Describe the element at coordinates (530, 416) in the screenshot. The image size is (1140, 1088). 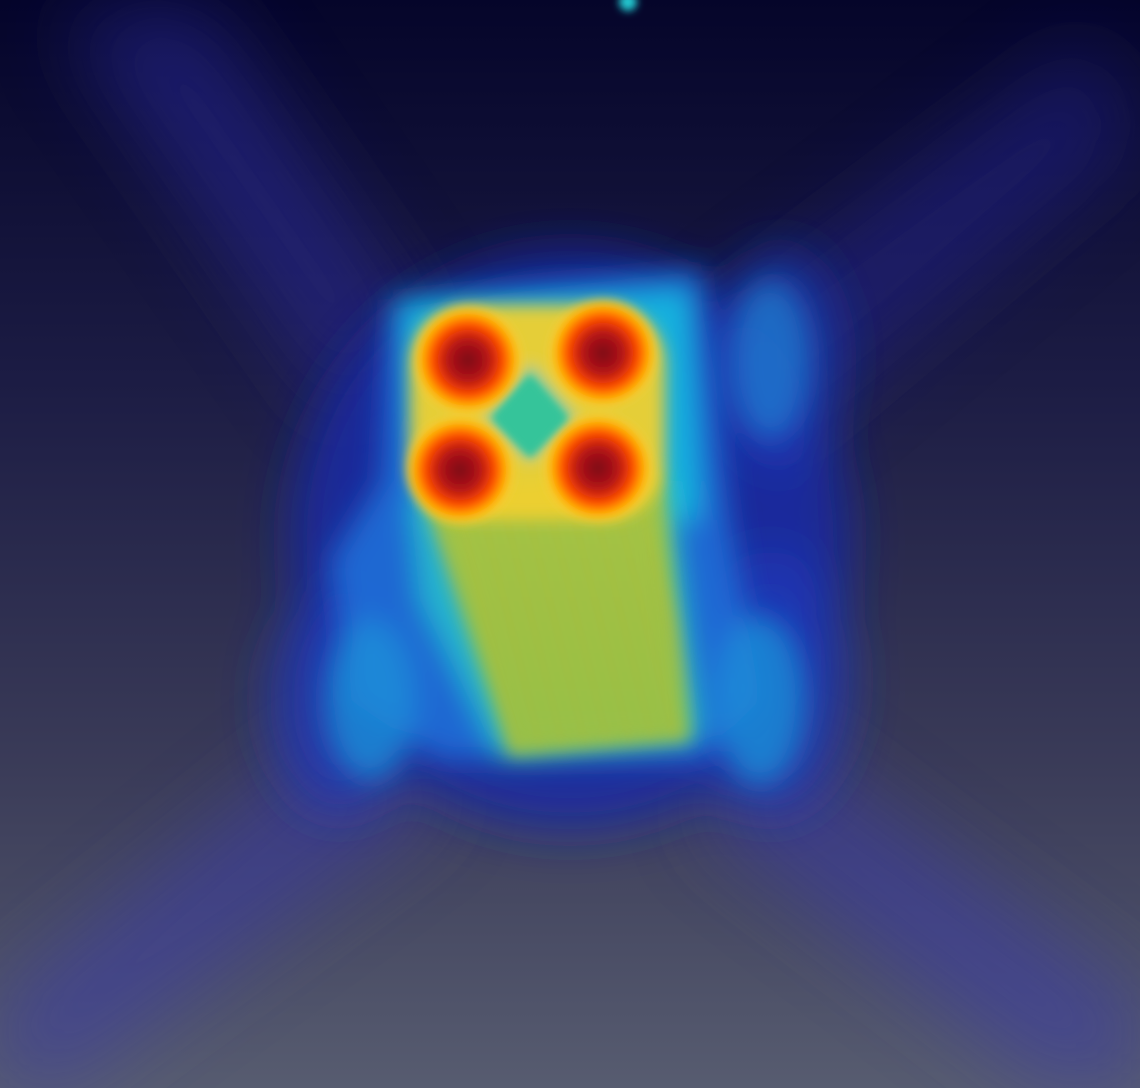
I see `center-diamond` at that location.